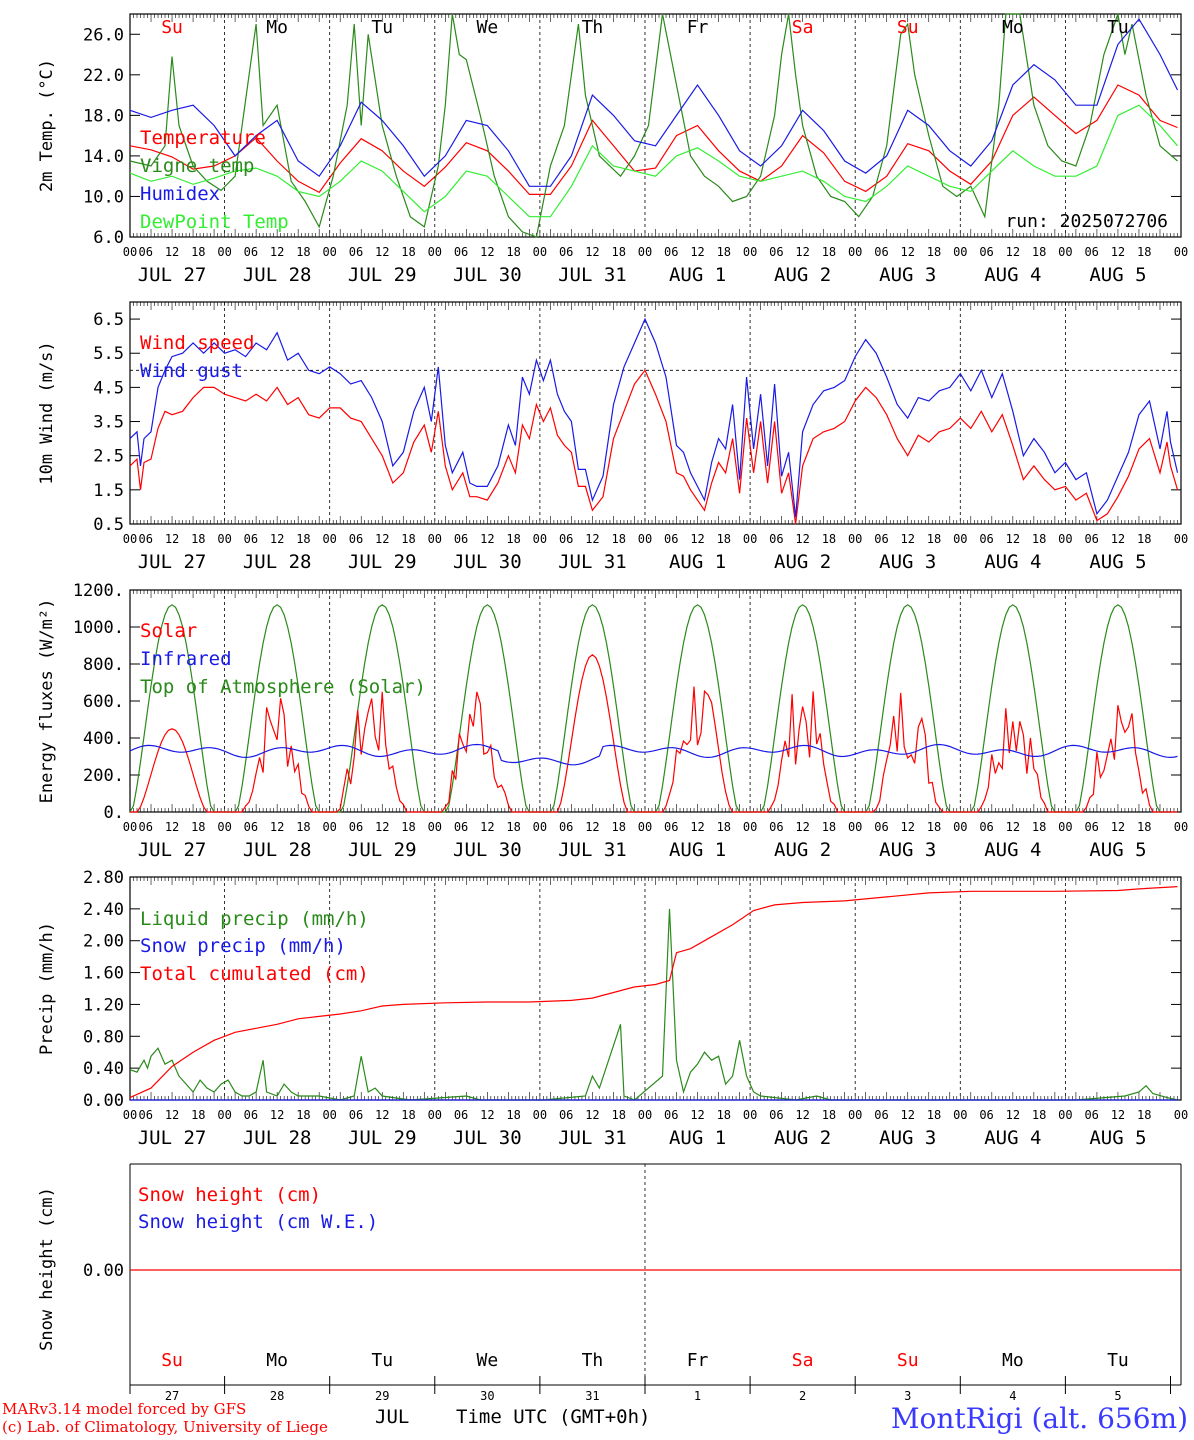 The height and width of the screenshot is (1440, 1194). What do you see at coordinates (254, 919) in the screenshot?
I see `legend-entry: Liquid precip (mm/h)` at bounding box center [254, 919].